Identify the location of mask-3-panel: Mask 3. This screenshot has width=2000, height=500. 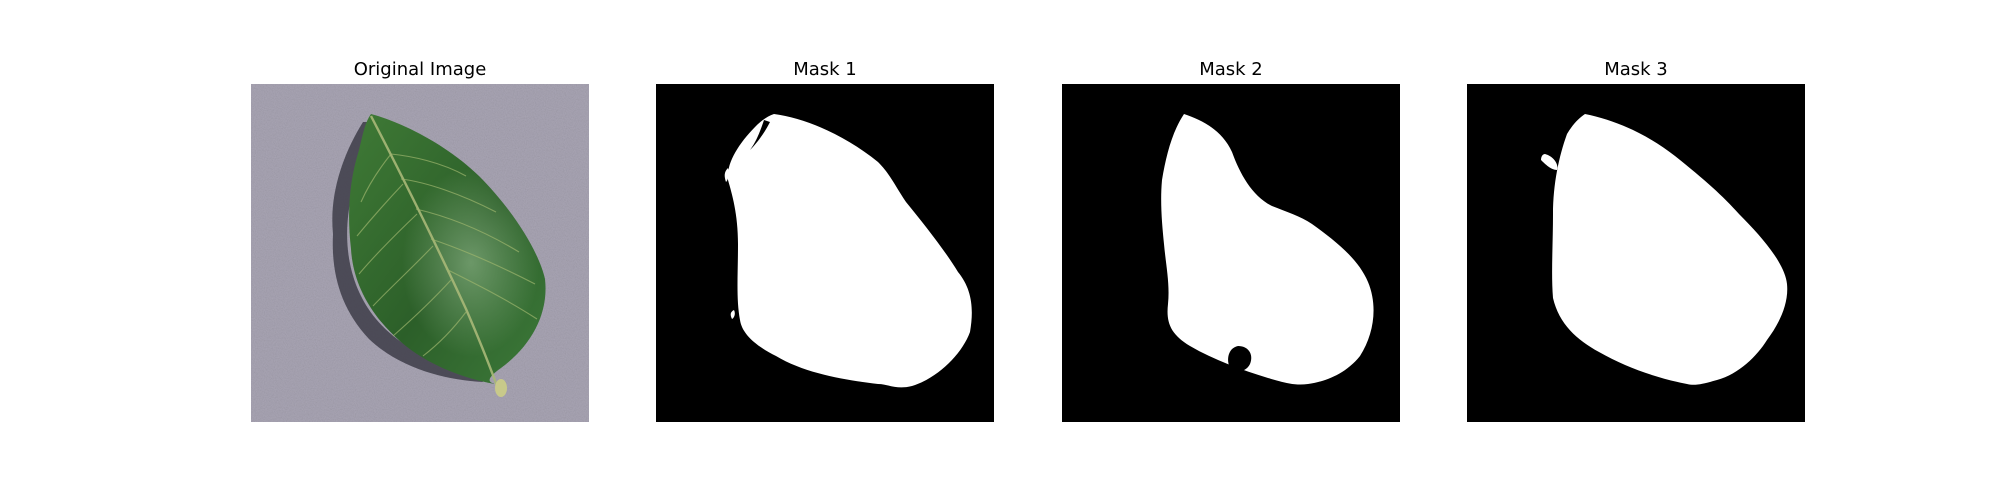
(1636, 239).